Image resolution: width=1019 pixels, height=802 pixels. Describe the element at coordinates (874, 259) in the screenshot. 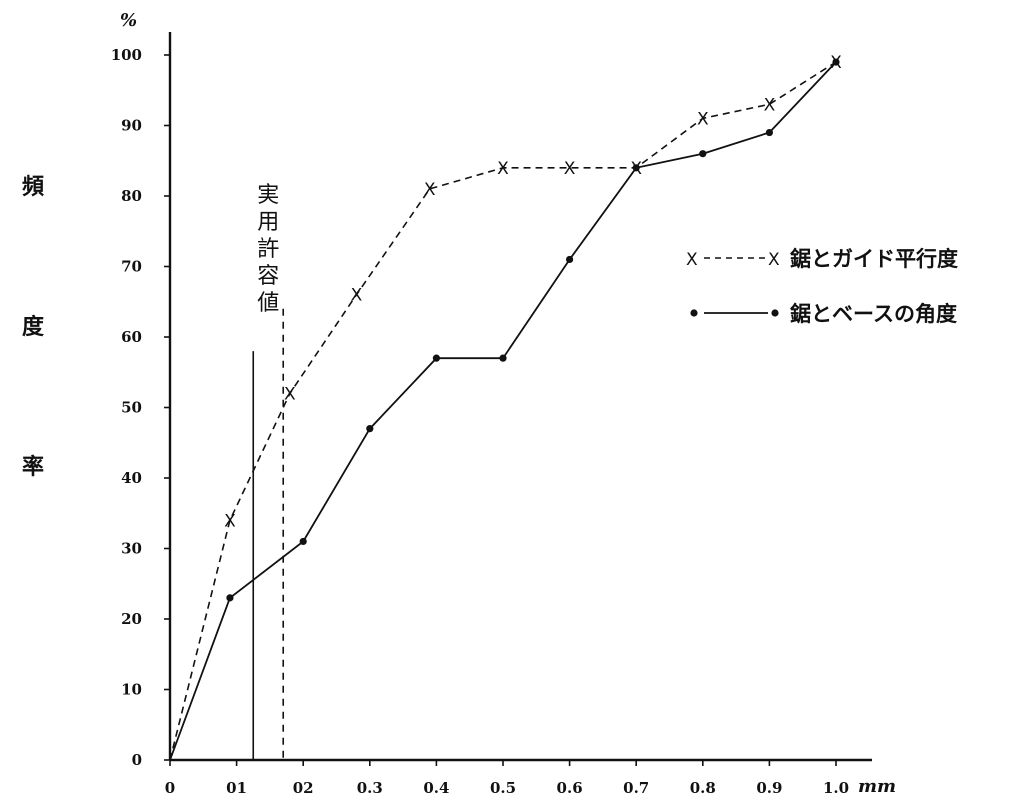

I see `legend-label-guide-parallelism: 鋸とガイド平行度` at that location.